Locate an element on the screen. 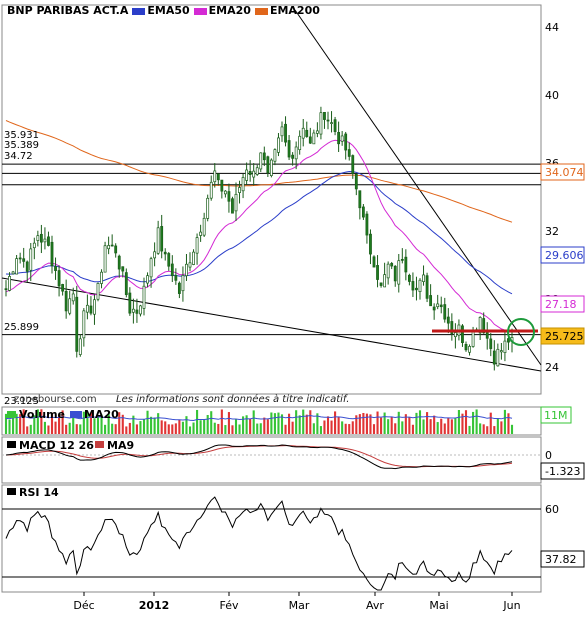  macd-label: MACD 12 26 is located at coordinates (56, 445).